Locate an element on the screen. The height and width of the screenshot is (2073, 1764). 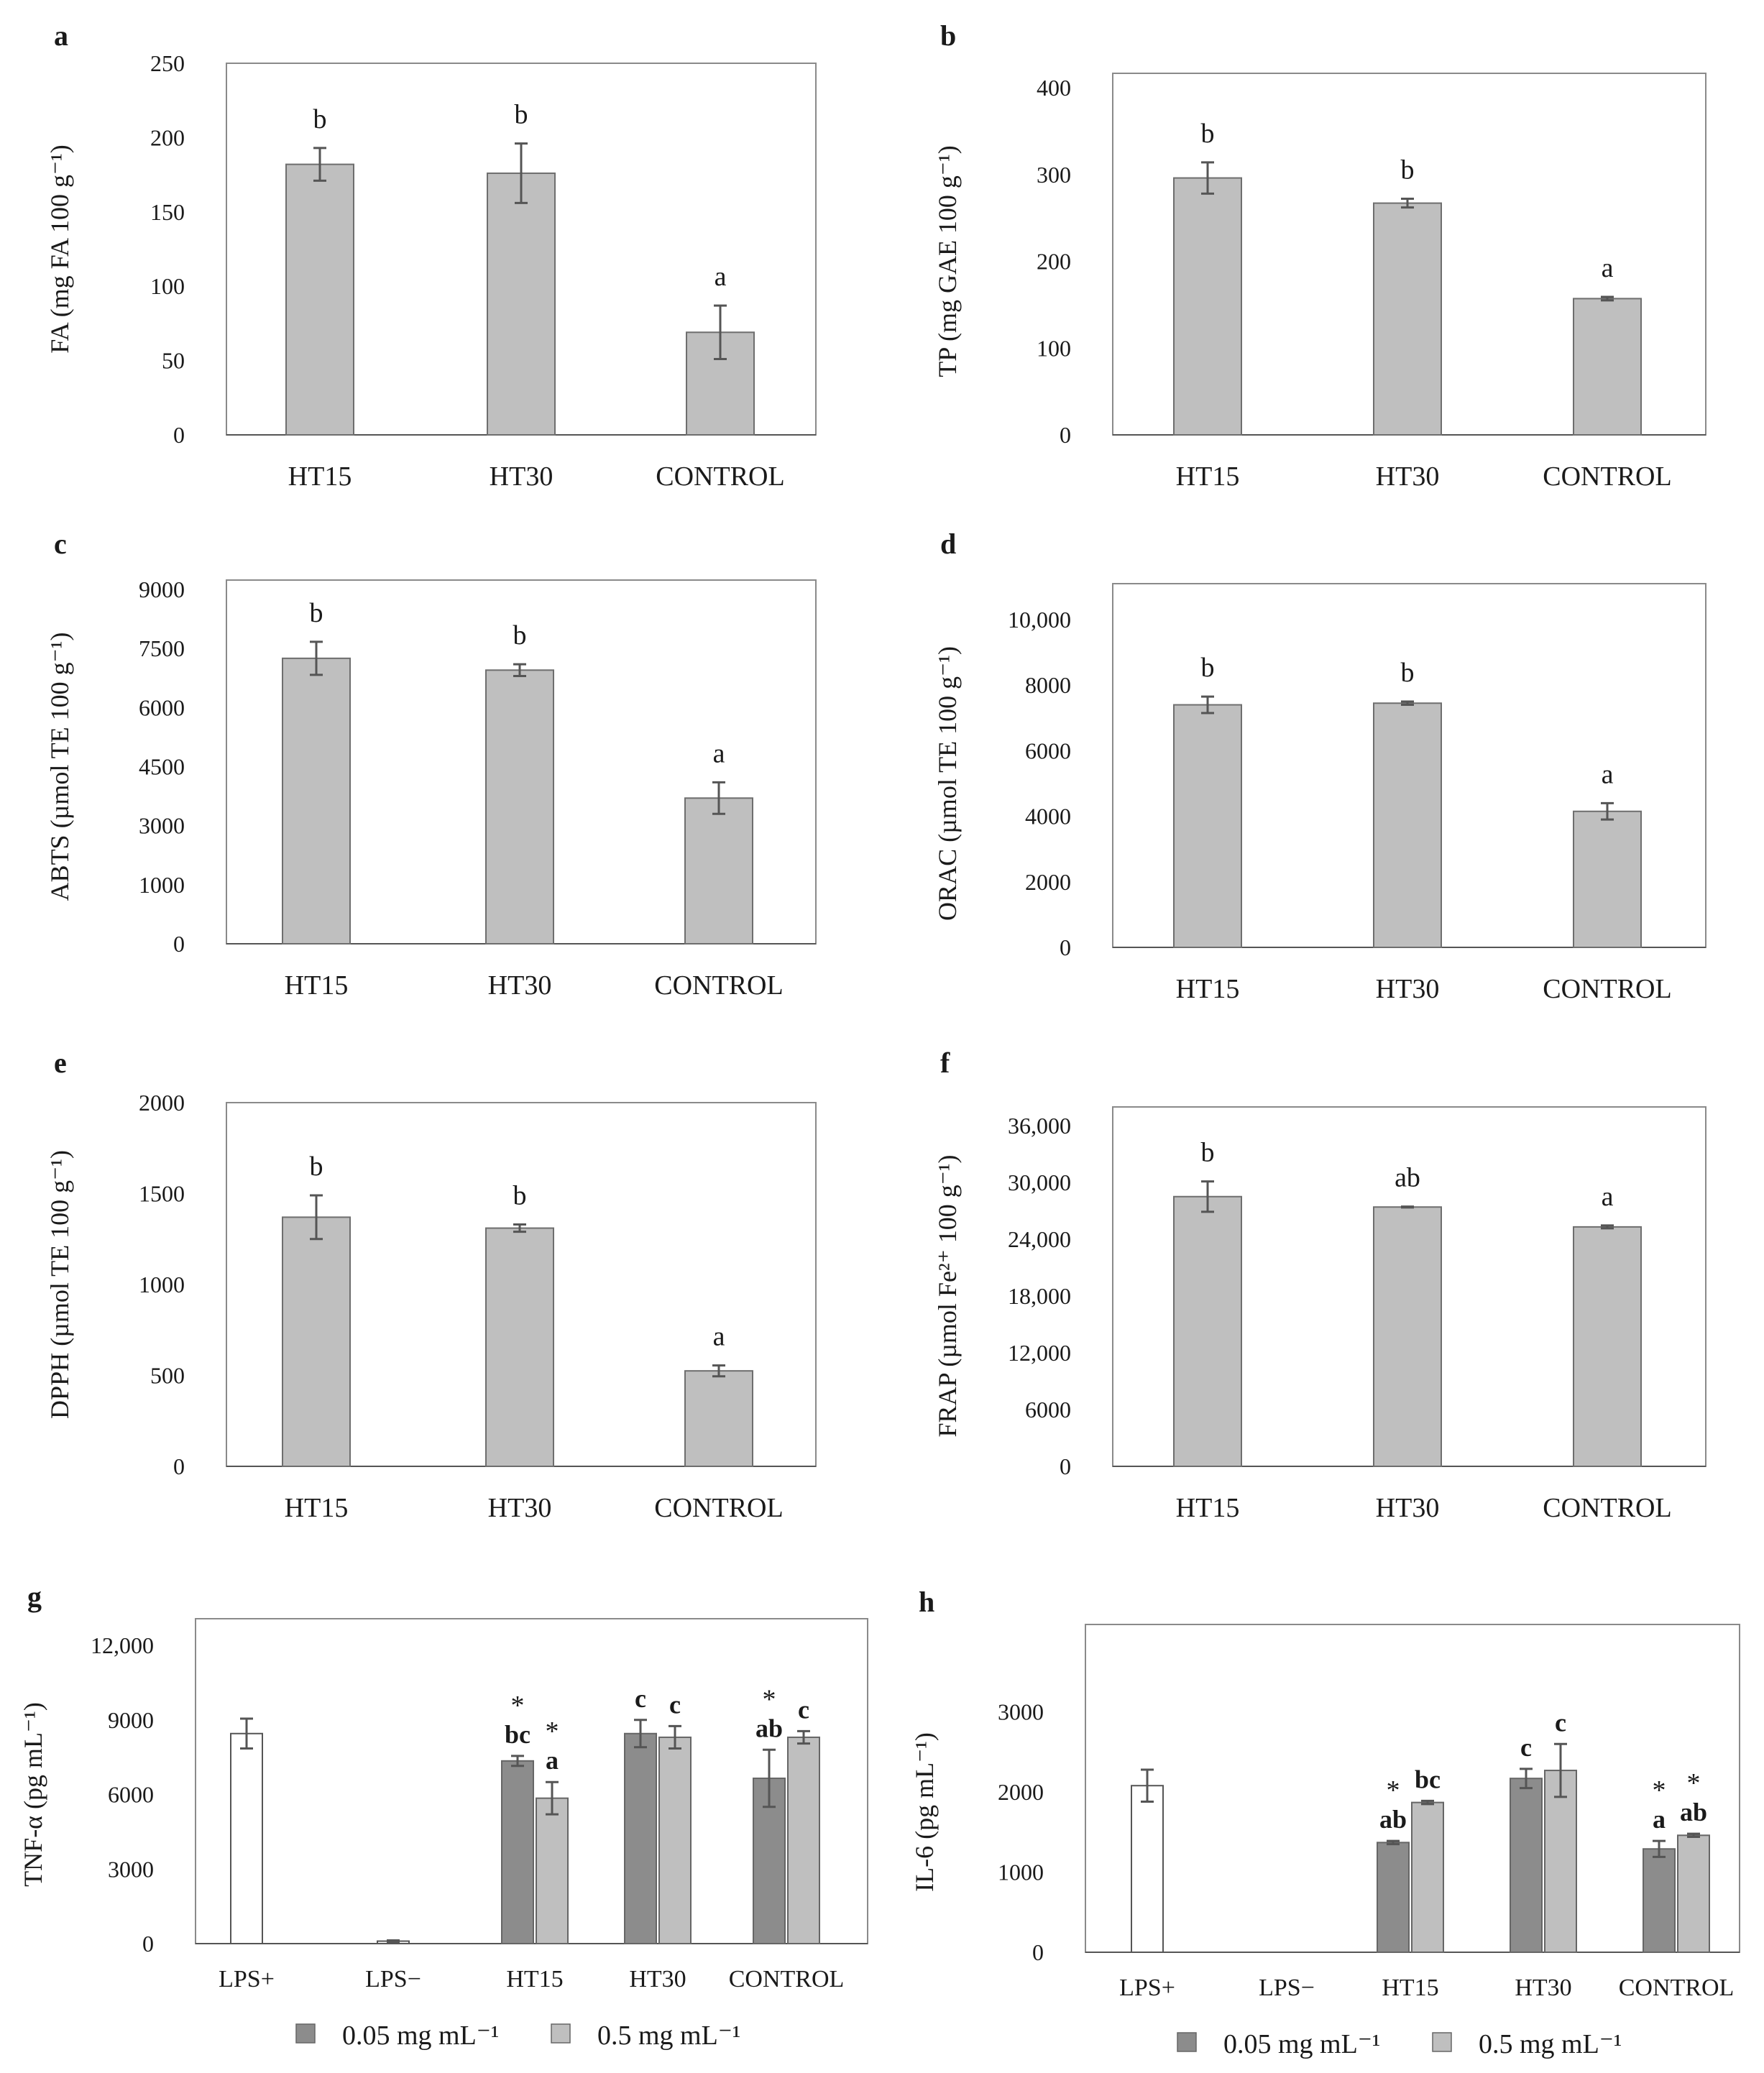
panel-letter-g: g is located at coordinates (34, 1597).